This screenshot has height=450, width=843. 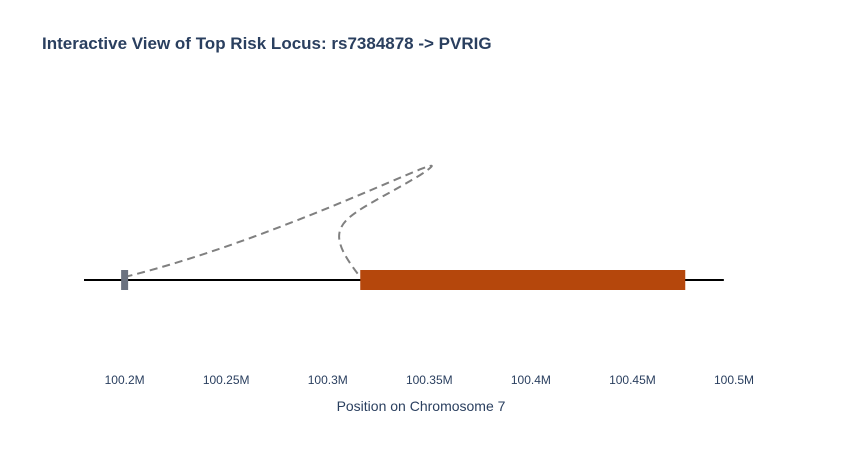 I want to click on snp-marker, so click(x=125, y=280).